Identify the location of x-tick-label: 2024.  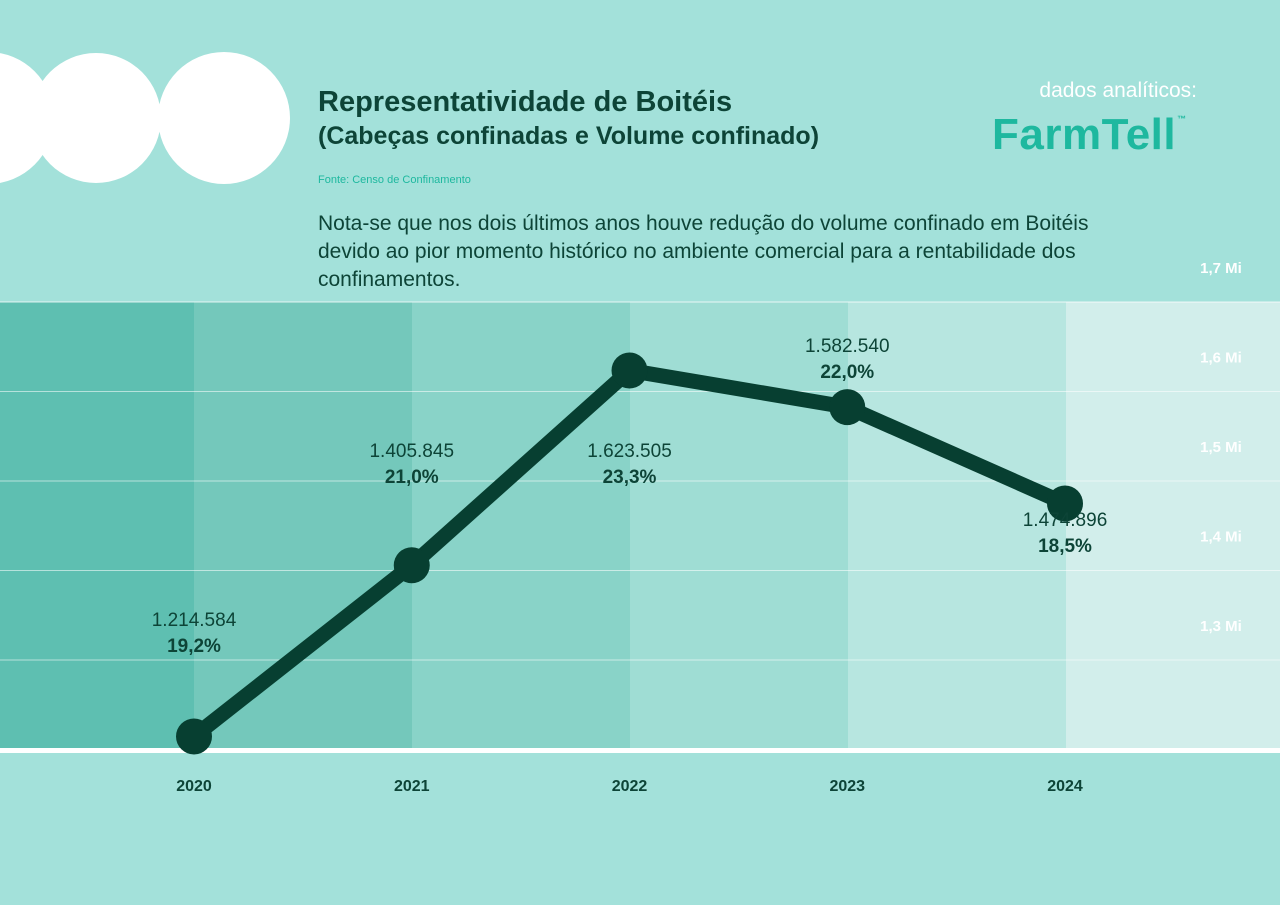
(1065, 786).